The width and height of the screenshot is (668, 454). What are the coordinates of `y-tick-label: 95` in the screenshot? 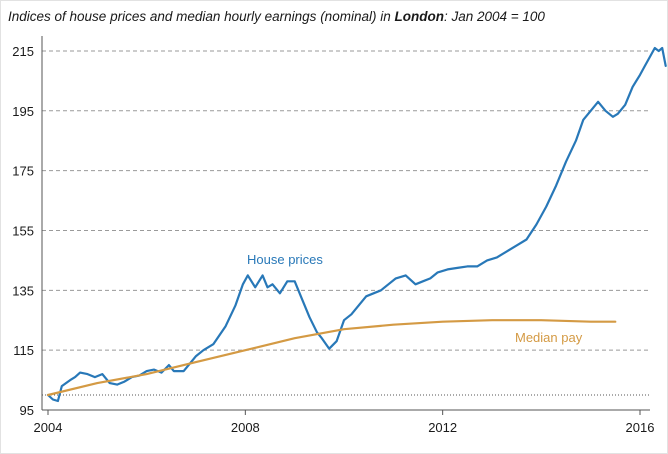 It's located at (27, 410).